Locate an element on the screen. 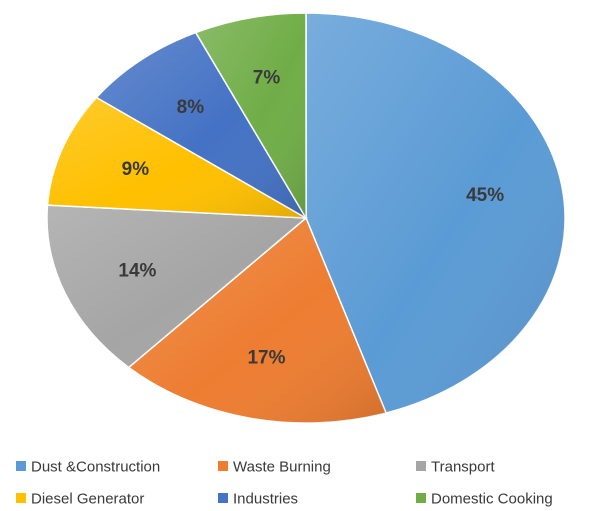  legend-label-dust-construction: Dust &Construction is located at coordinates (95, 467).